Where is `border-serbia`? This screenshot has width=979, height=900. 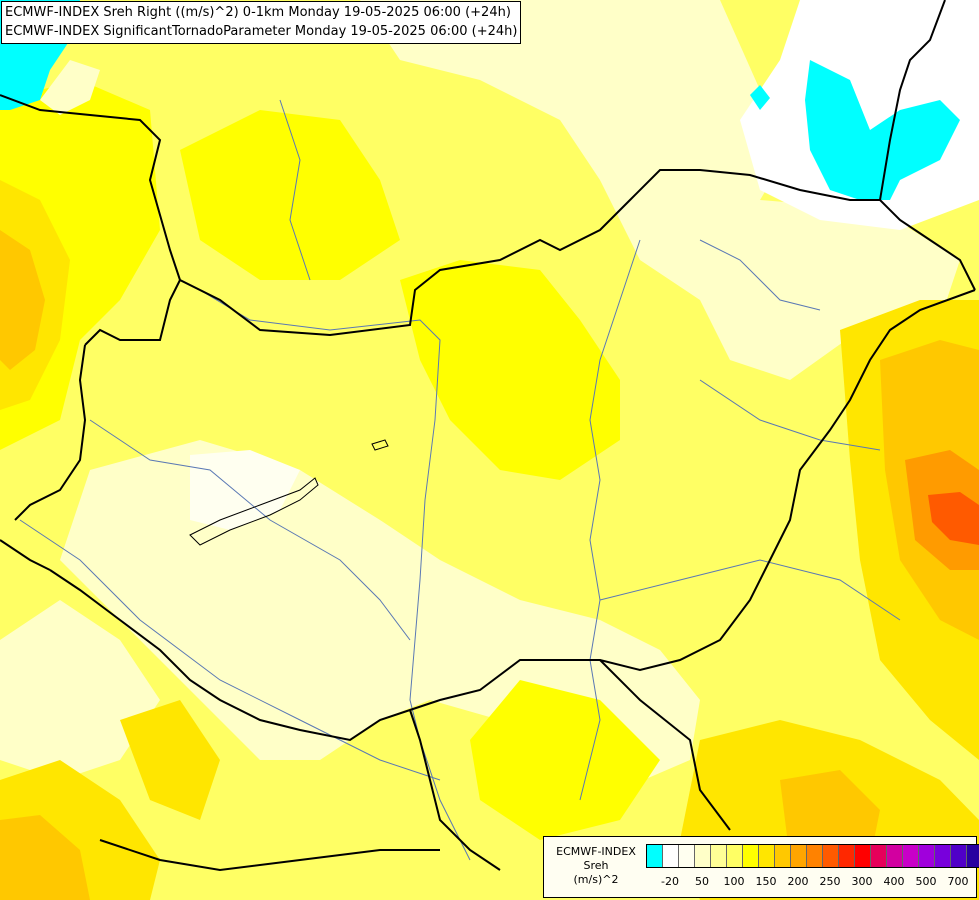 border-serbia is located at coordinates (455, 790).